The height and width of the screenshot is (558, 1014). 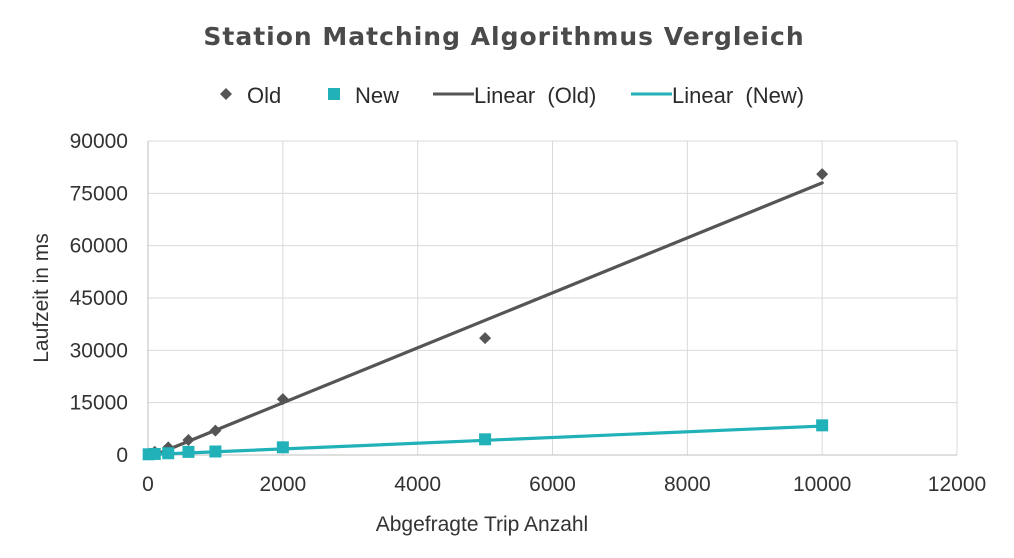 I want to click on x-tick-label: 4000, so click(x=417, y=484).